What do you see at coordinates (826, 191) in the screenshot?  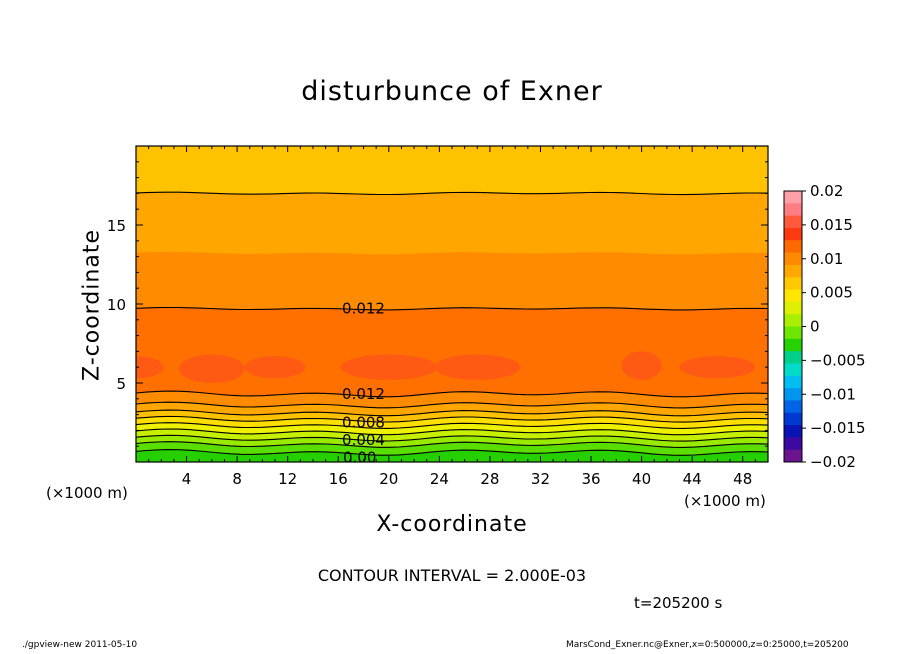 I see `colorbar-label-0: 0.02` at bounding box center [826, 191].